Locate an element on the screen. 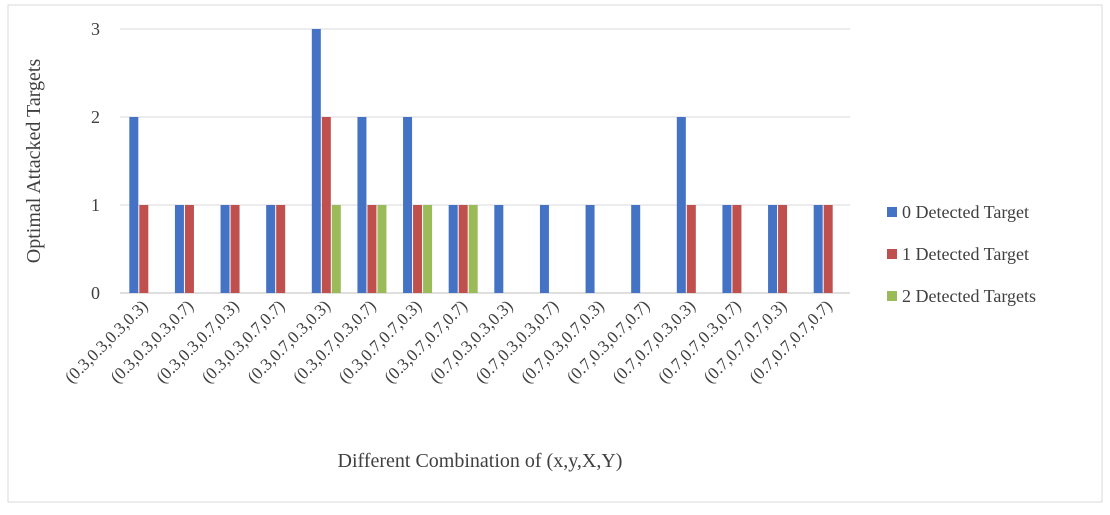 The height and width of the screenshot is (515, 1110). legend-label: 2 Detected Targets is located at coordinates (969, 296).